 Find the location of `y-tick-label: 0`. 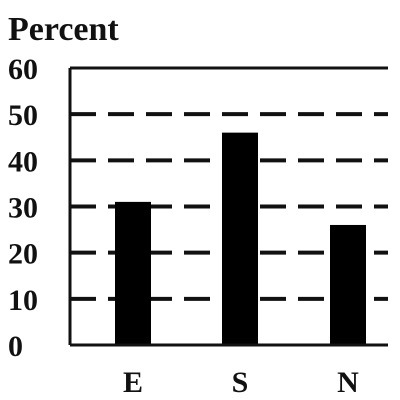

y-tick-label: 0 is located at coordinates (15, 346).